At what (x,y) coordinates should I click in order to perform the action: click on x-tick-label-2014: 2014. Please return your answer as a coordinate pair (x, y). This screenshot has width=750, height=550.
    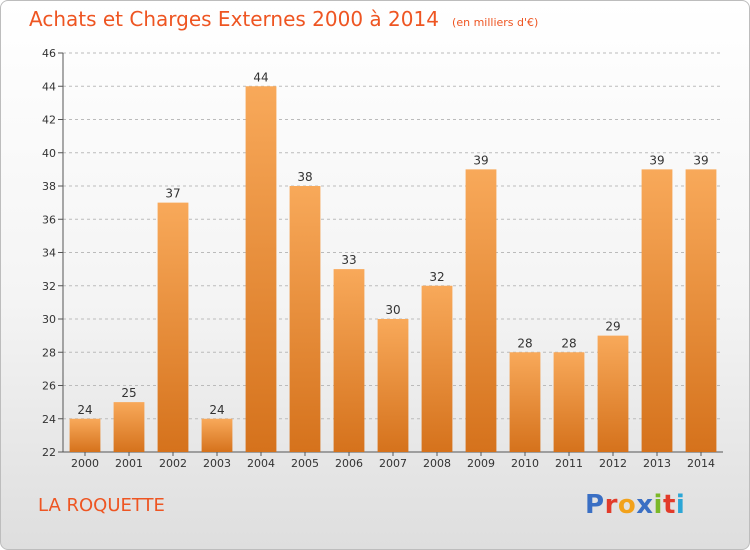
    Looking at the image, I should click on (701, 463).